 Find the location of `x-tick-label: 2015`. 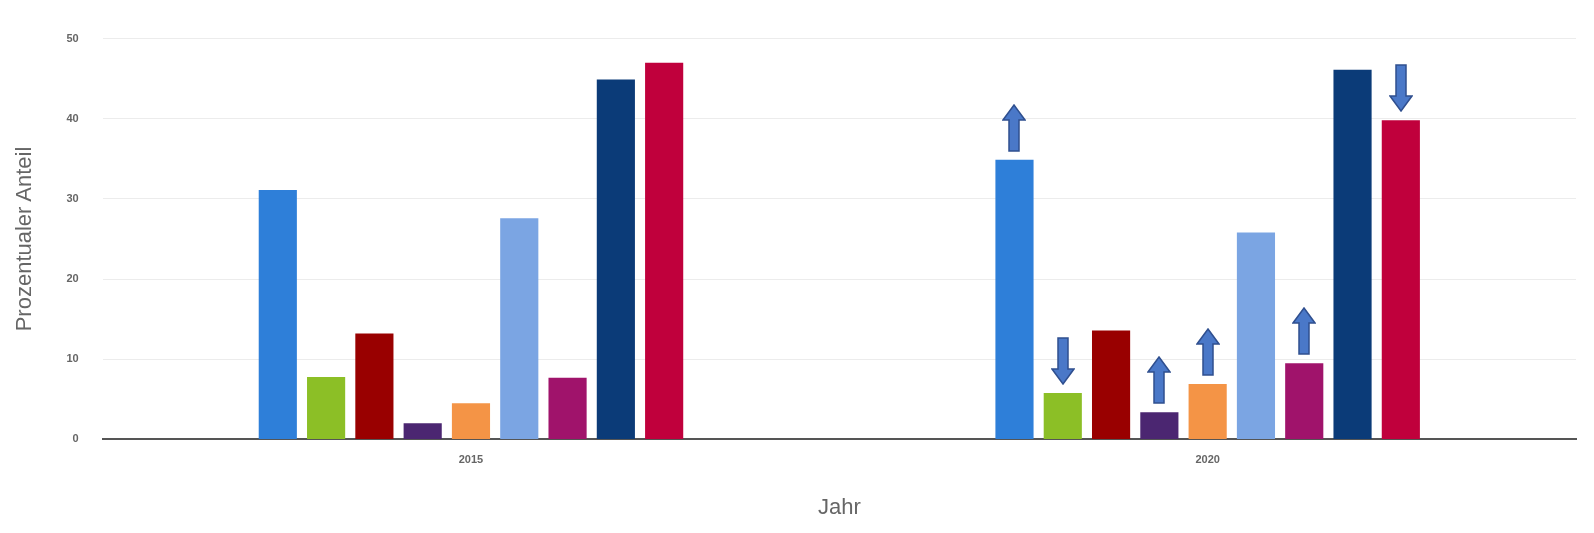

x-tick-label: 2015 is located at coordinates (471, 459).